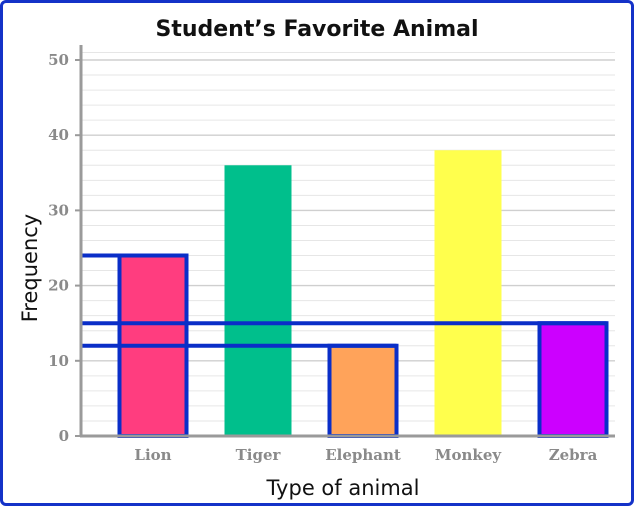 The width and height of the screenshot is (634, 509). I want to click on y-tick-label: 40, so click(58, 135).